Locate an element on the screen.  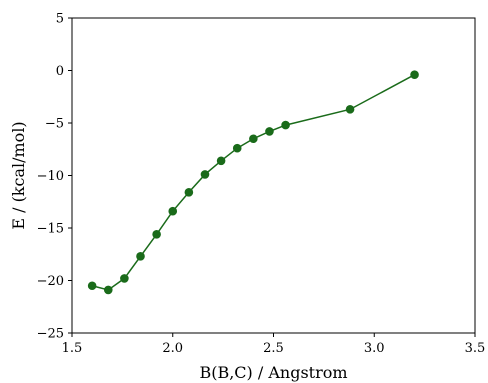
y-tick-label: 5 is located at coordinates (60, 19).